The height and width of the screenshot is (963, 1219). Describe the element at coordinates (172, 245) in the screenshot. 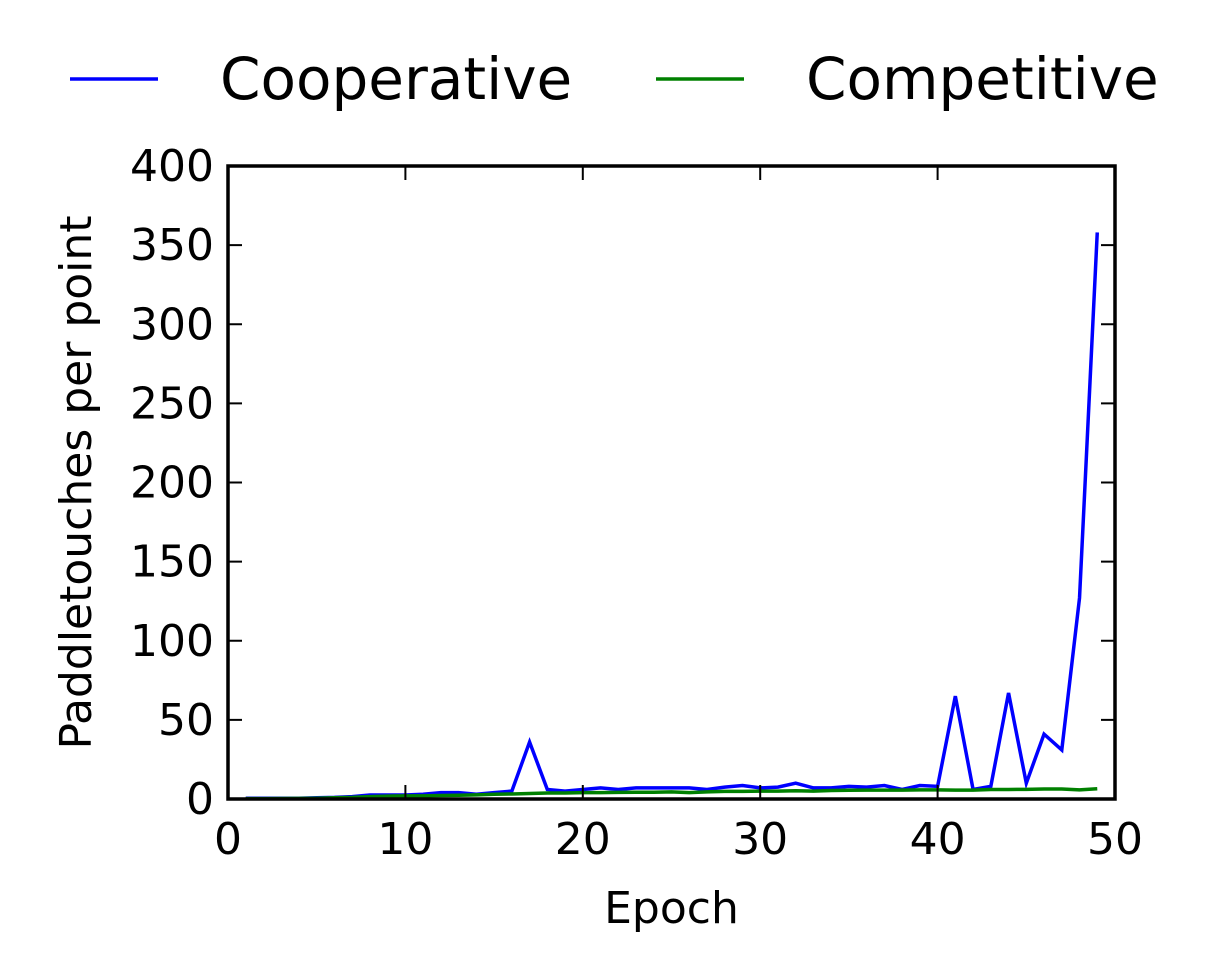

I see `y-tick-label: 350` at that location.